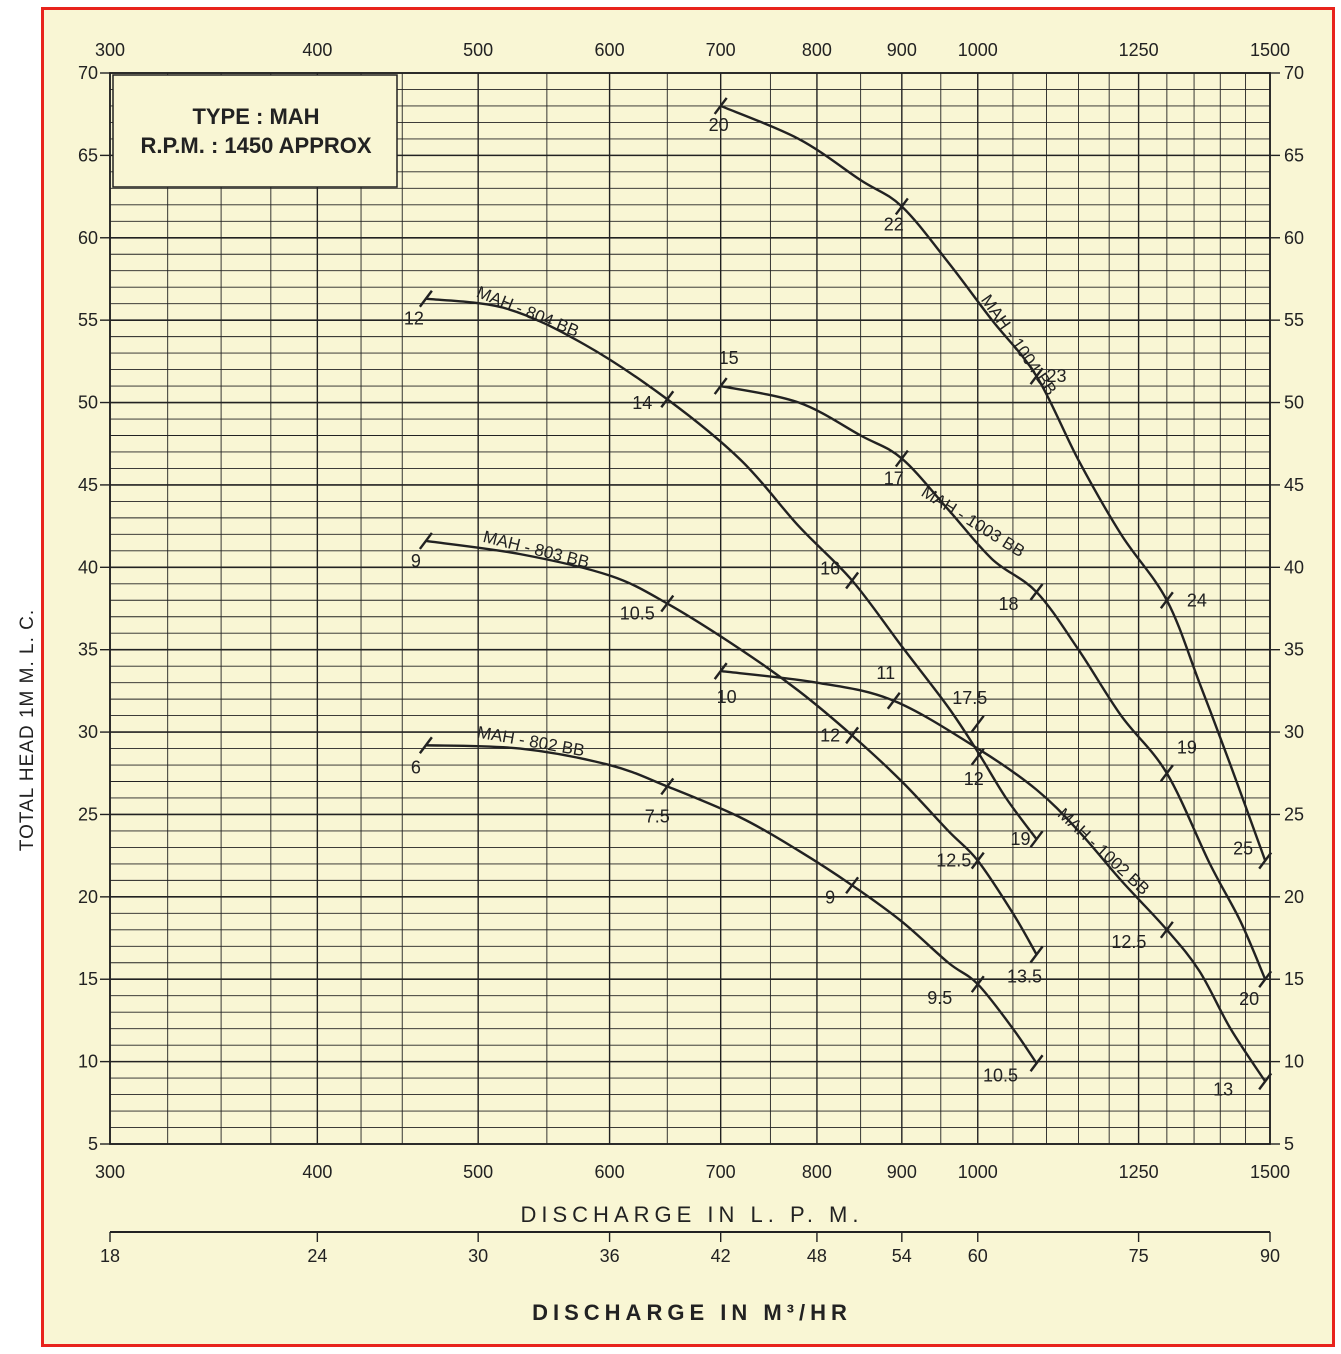 This screenshot has height=1354, width=1341. I want to click on y-tick-label-left: 45, so click(88, 485).